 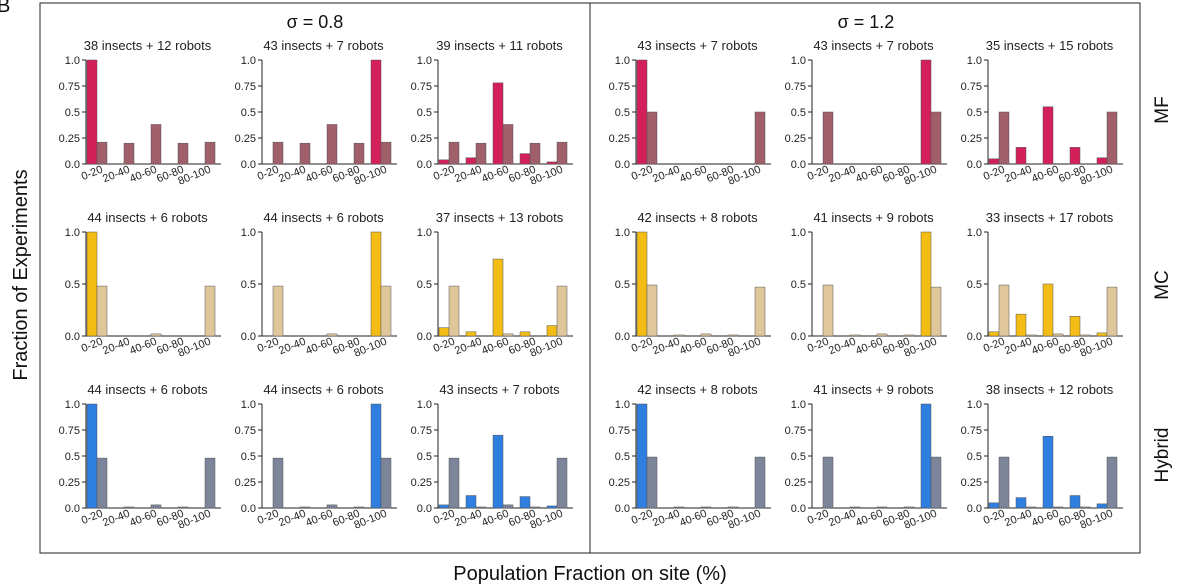 What do you see at coordinates (21, 274) in the screenshot?
I see `y-axis-label: Fraction of Experiments` at bounding box center [21, 274].